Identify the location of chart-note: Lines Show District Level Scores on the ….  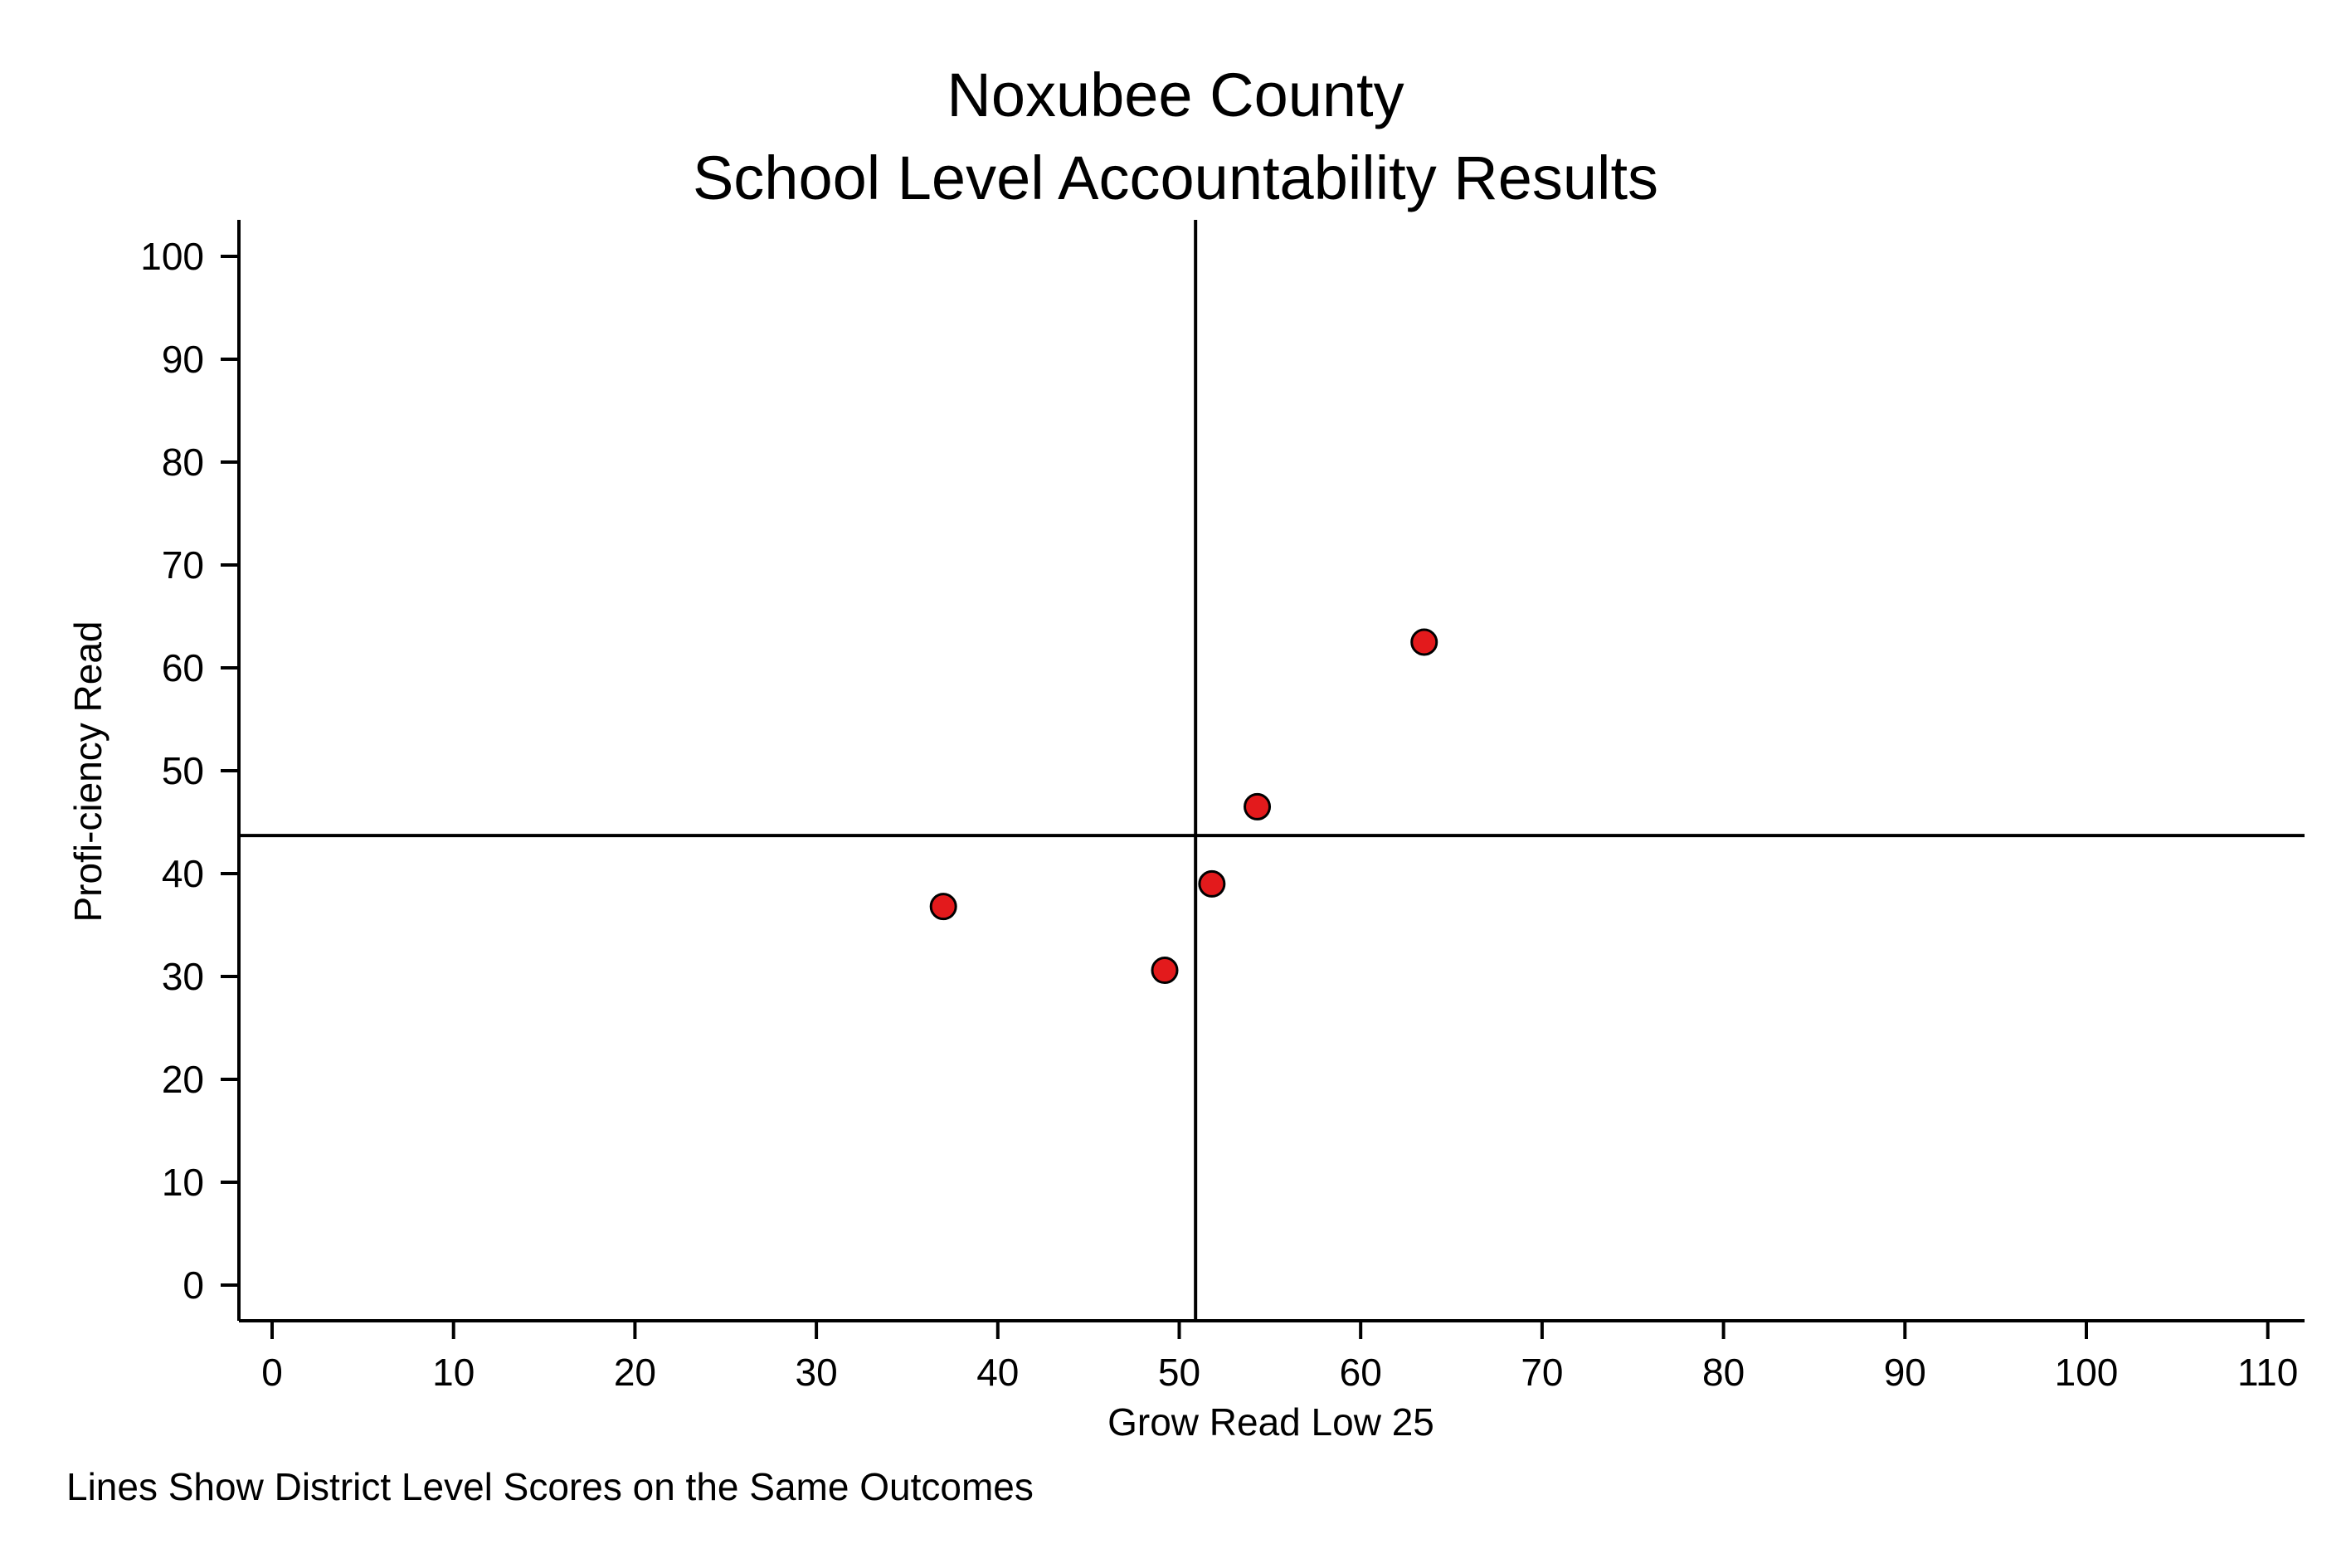
(550, 1486).